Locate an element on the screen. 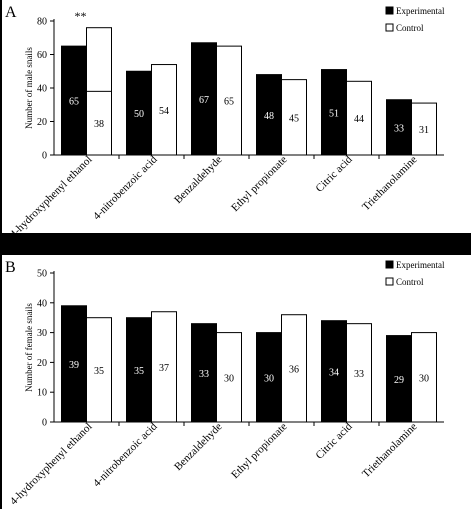 The image size is (471, 509). data-label-control: 31 is located at coordinates (424, 130).